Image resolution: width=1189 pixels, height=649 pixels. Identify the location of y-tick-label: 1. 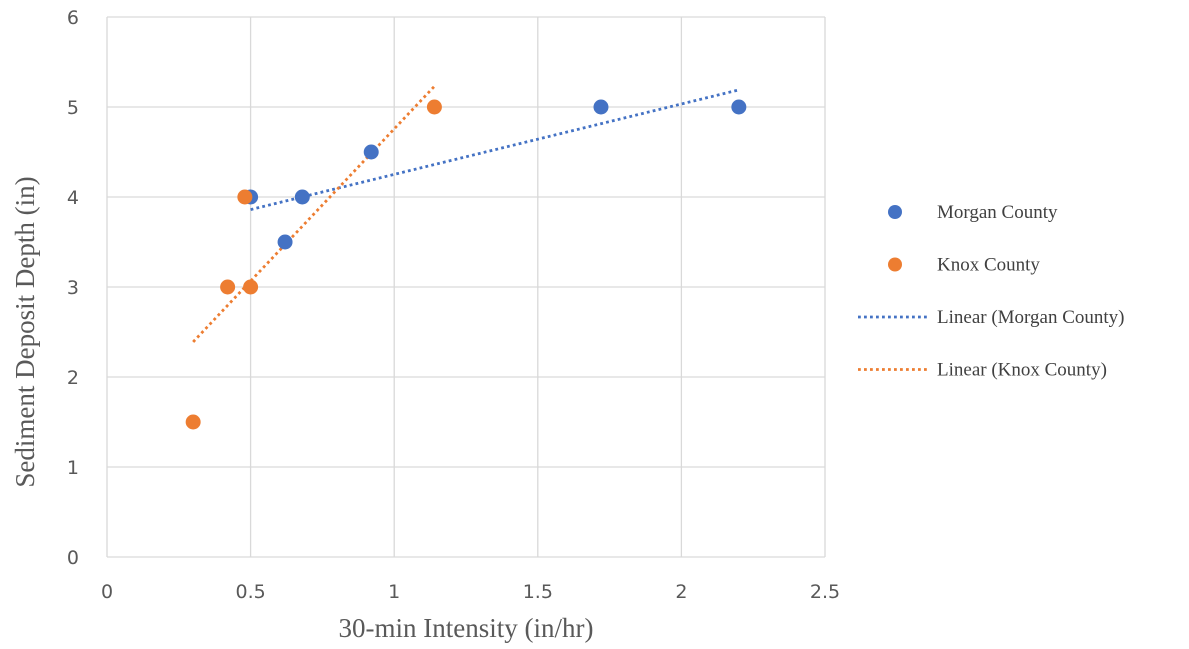
(73, 468).